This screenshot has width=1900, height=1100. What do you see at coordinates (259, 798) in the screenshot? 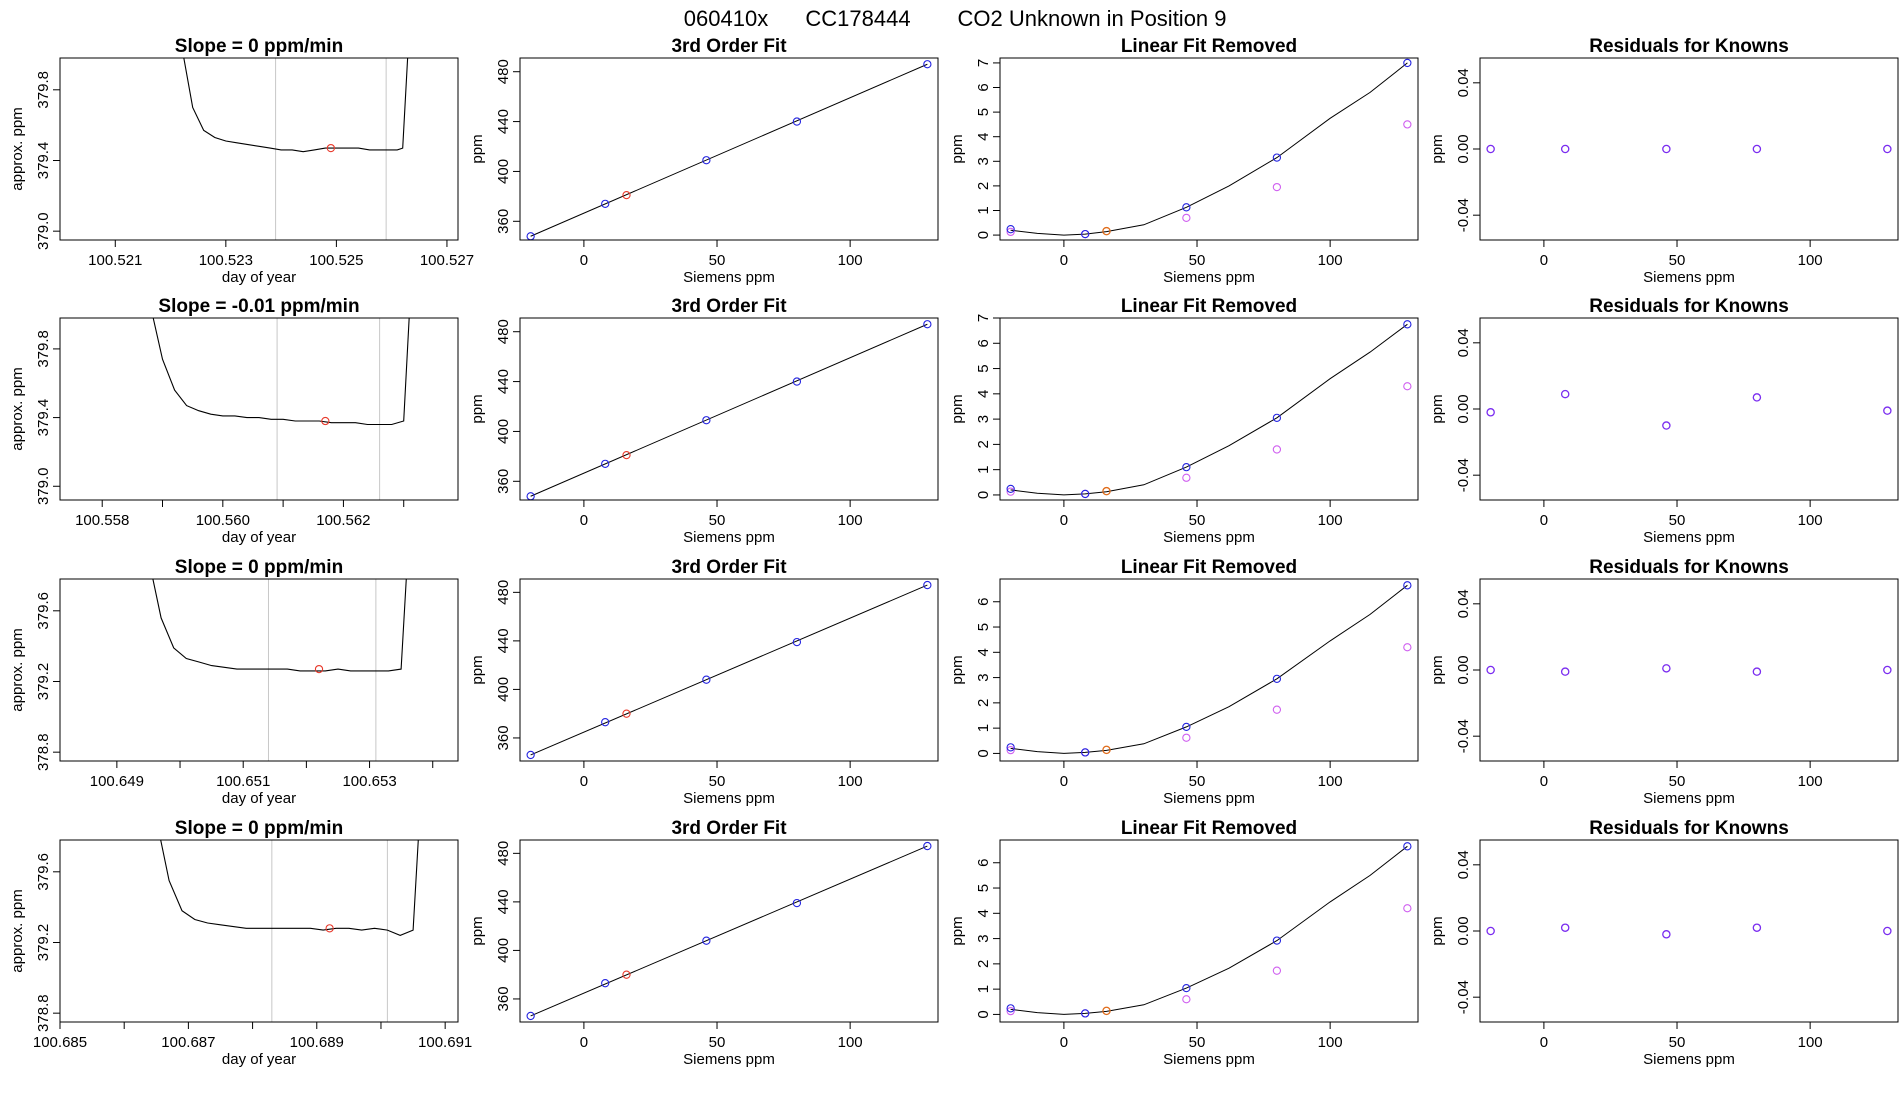
I see `x-axis-label: day of year` at bounding box center [259, 798].